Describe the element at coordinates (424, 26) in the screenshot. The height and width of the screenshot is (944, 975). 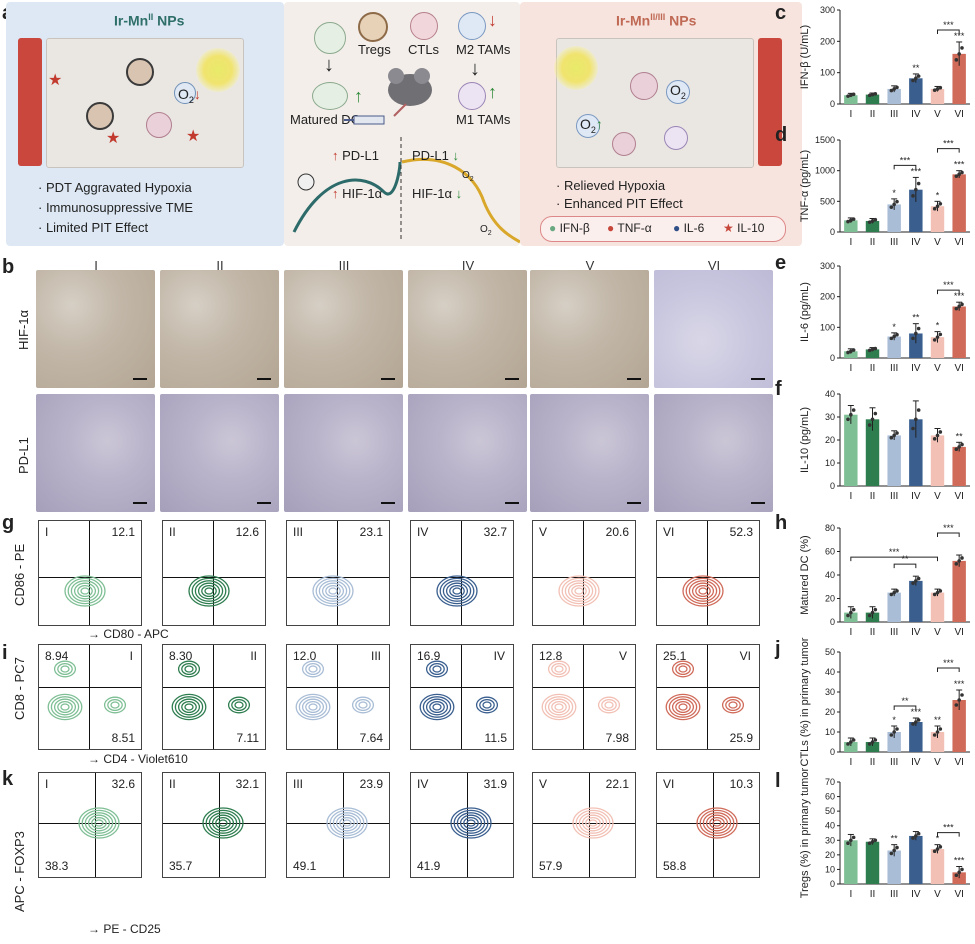
I see `ctl-cell-icon` at that location.